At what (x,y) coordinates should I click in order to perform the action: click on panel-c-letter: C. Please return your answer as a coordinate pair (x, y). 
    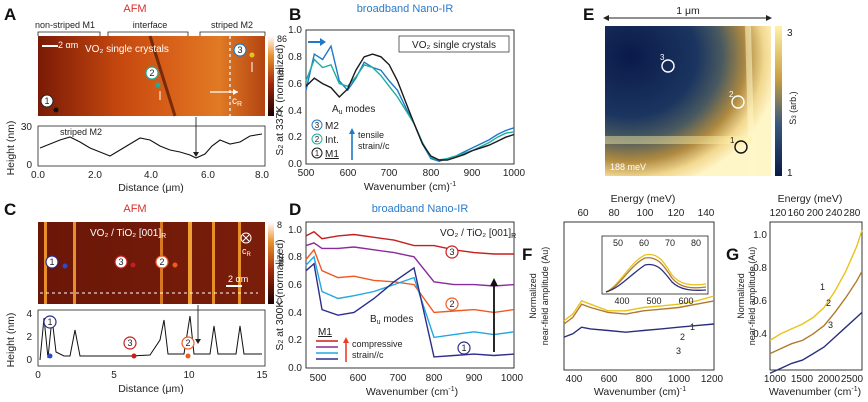
    Looking at the image, I should click on (10, 209).